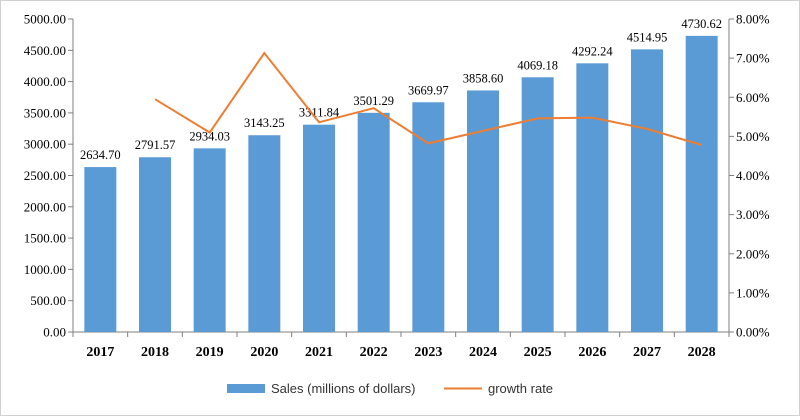 The image size is (800, 420). Describe the element at coordinates (210, 352) in the screenshot. I see `x-tick-label: 2019` at that location.